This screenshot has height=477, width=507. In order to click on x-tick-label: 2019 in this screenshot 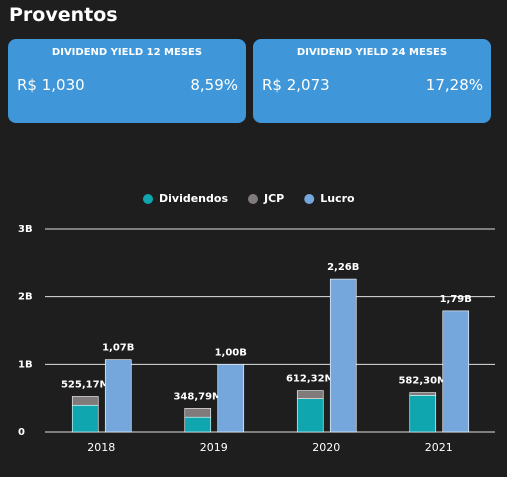, I will do `click(214, 447)`.